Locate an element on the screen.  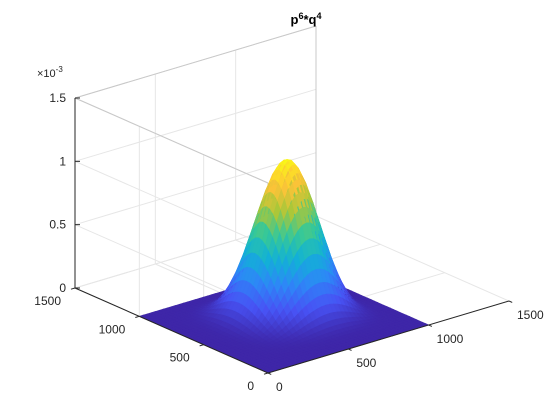
z-tick-label: 1.5 is located at coordinates (57, 98).